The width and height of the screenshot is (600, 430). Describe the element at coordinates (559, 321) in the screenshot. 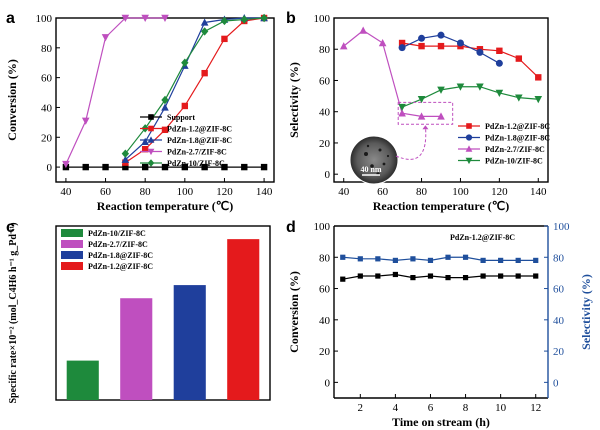

I see `y2-tick-label: 40` at that location.